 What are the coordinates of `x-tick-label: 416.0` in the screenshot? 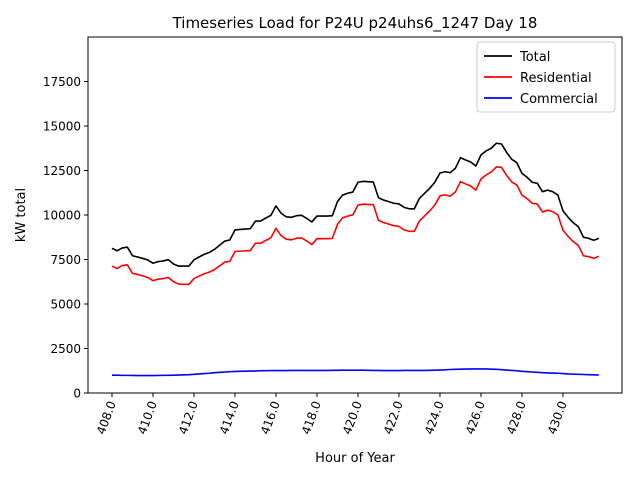 It's located at (270, 417).